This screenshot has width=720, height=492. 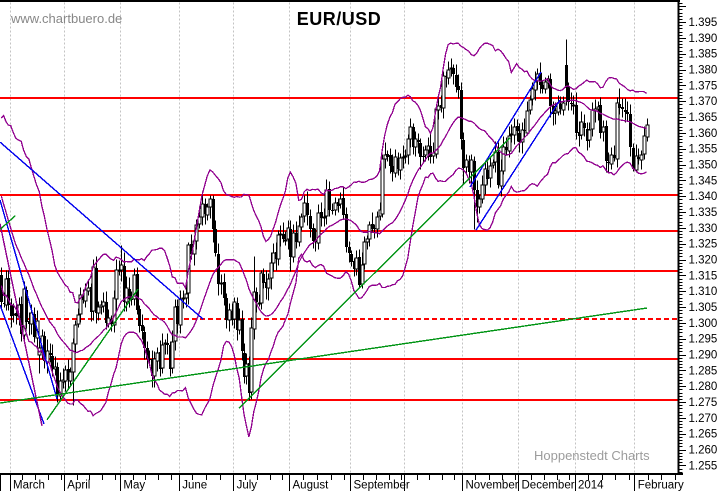 I want to click on y-axis-label: 1.300, so click(x=703, y=324).